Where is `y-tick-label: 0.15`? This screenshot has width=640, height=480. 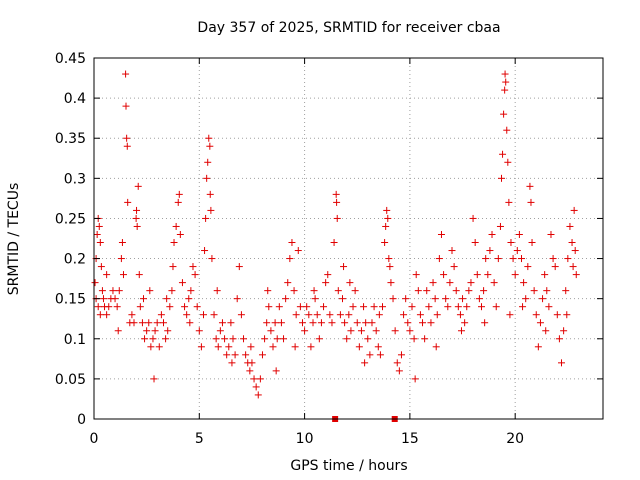 y-tick-label: 0.15 is located at coordinates (70, 300).